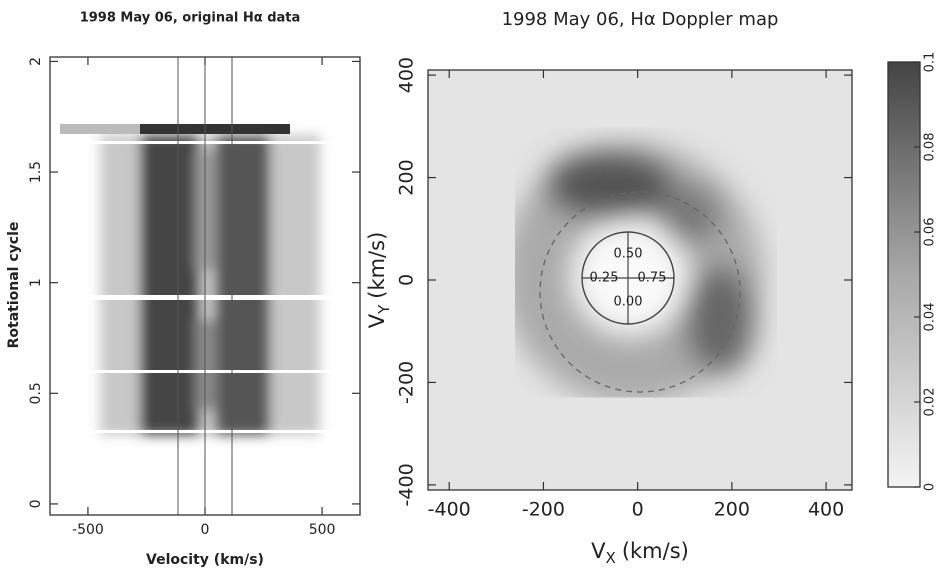  Describe the element at coordinates (322, 530) in the screenshot. I see `x-tick-label: 500` at that location.